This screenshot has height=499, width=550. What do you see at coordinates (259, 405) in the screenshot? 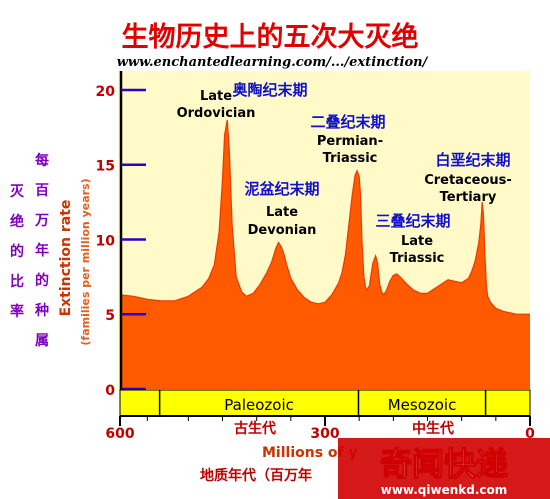
I see `era-label: Paleozoic` at bounding box center [259, 405].